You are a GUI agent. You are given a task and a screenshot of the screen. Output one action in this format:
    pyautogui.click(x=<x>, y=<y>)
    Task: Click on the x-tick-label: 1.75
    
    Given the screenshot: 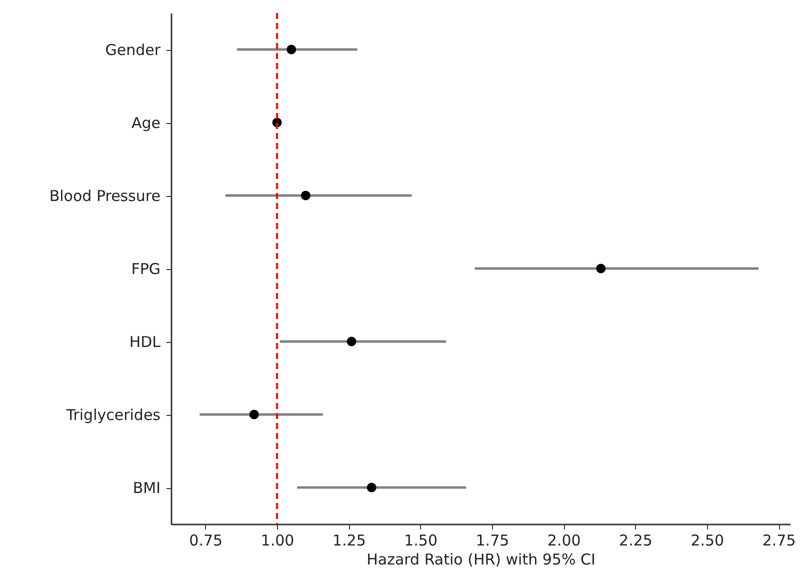 What is the action you would take?
    pyautogui.click(x=493, y=541)
    